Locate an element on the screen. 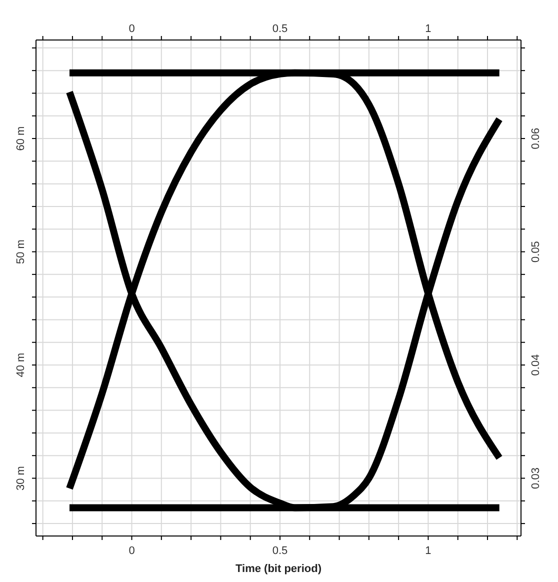  y-tick-label: 40 m is located at coordinates (21, 365).